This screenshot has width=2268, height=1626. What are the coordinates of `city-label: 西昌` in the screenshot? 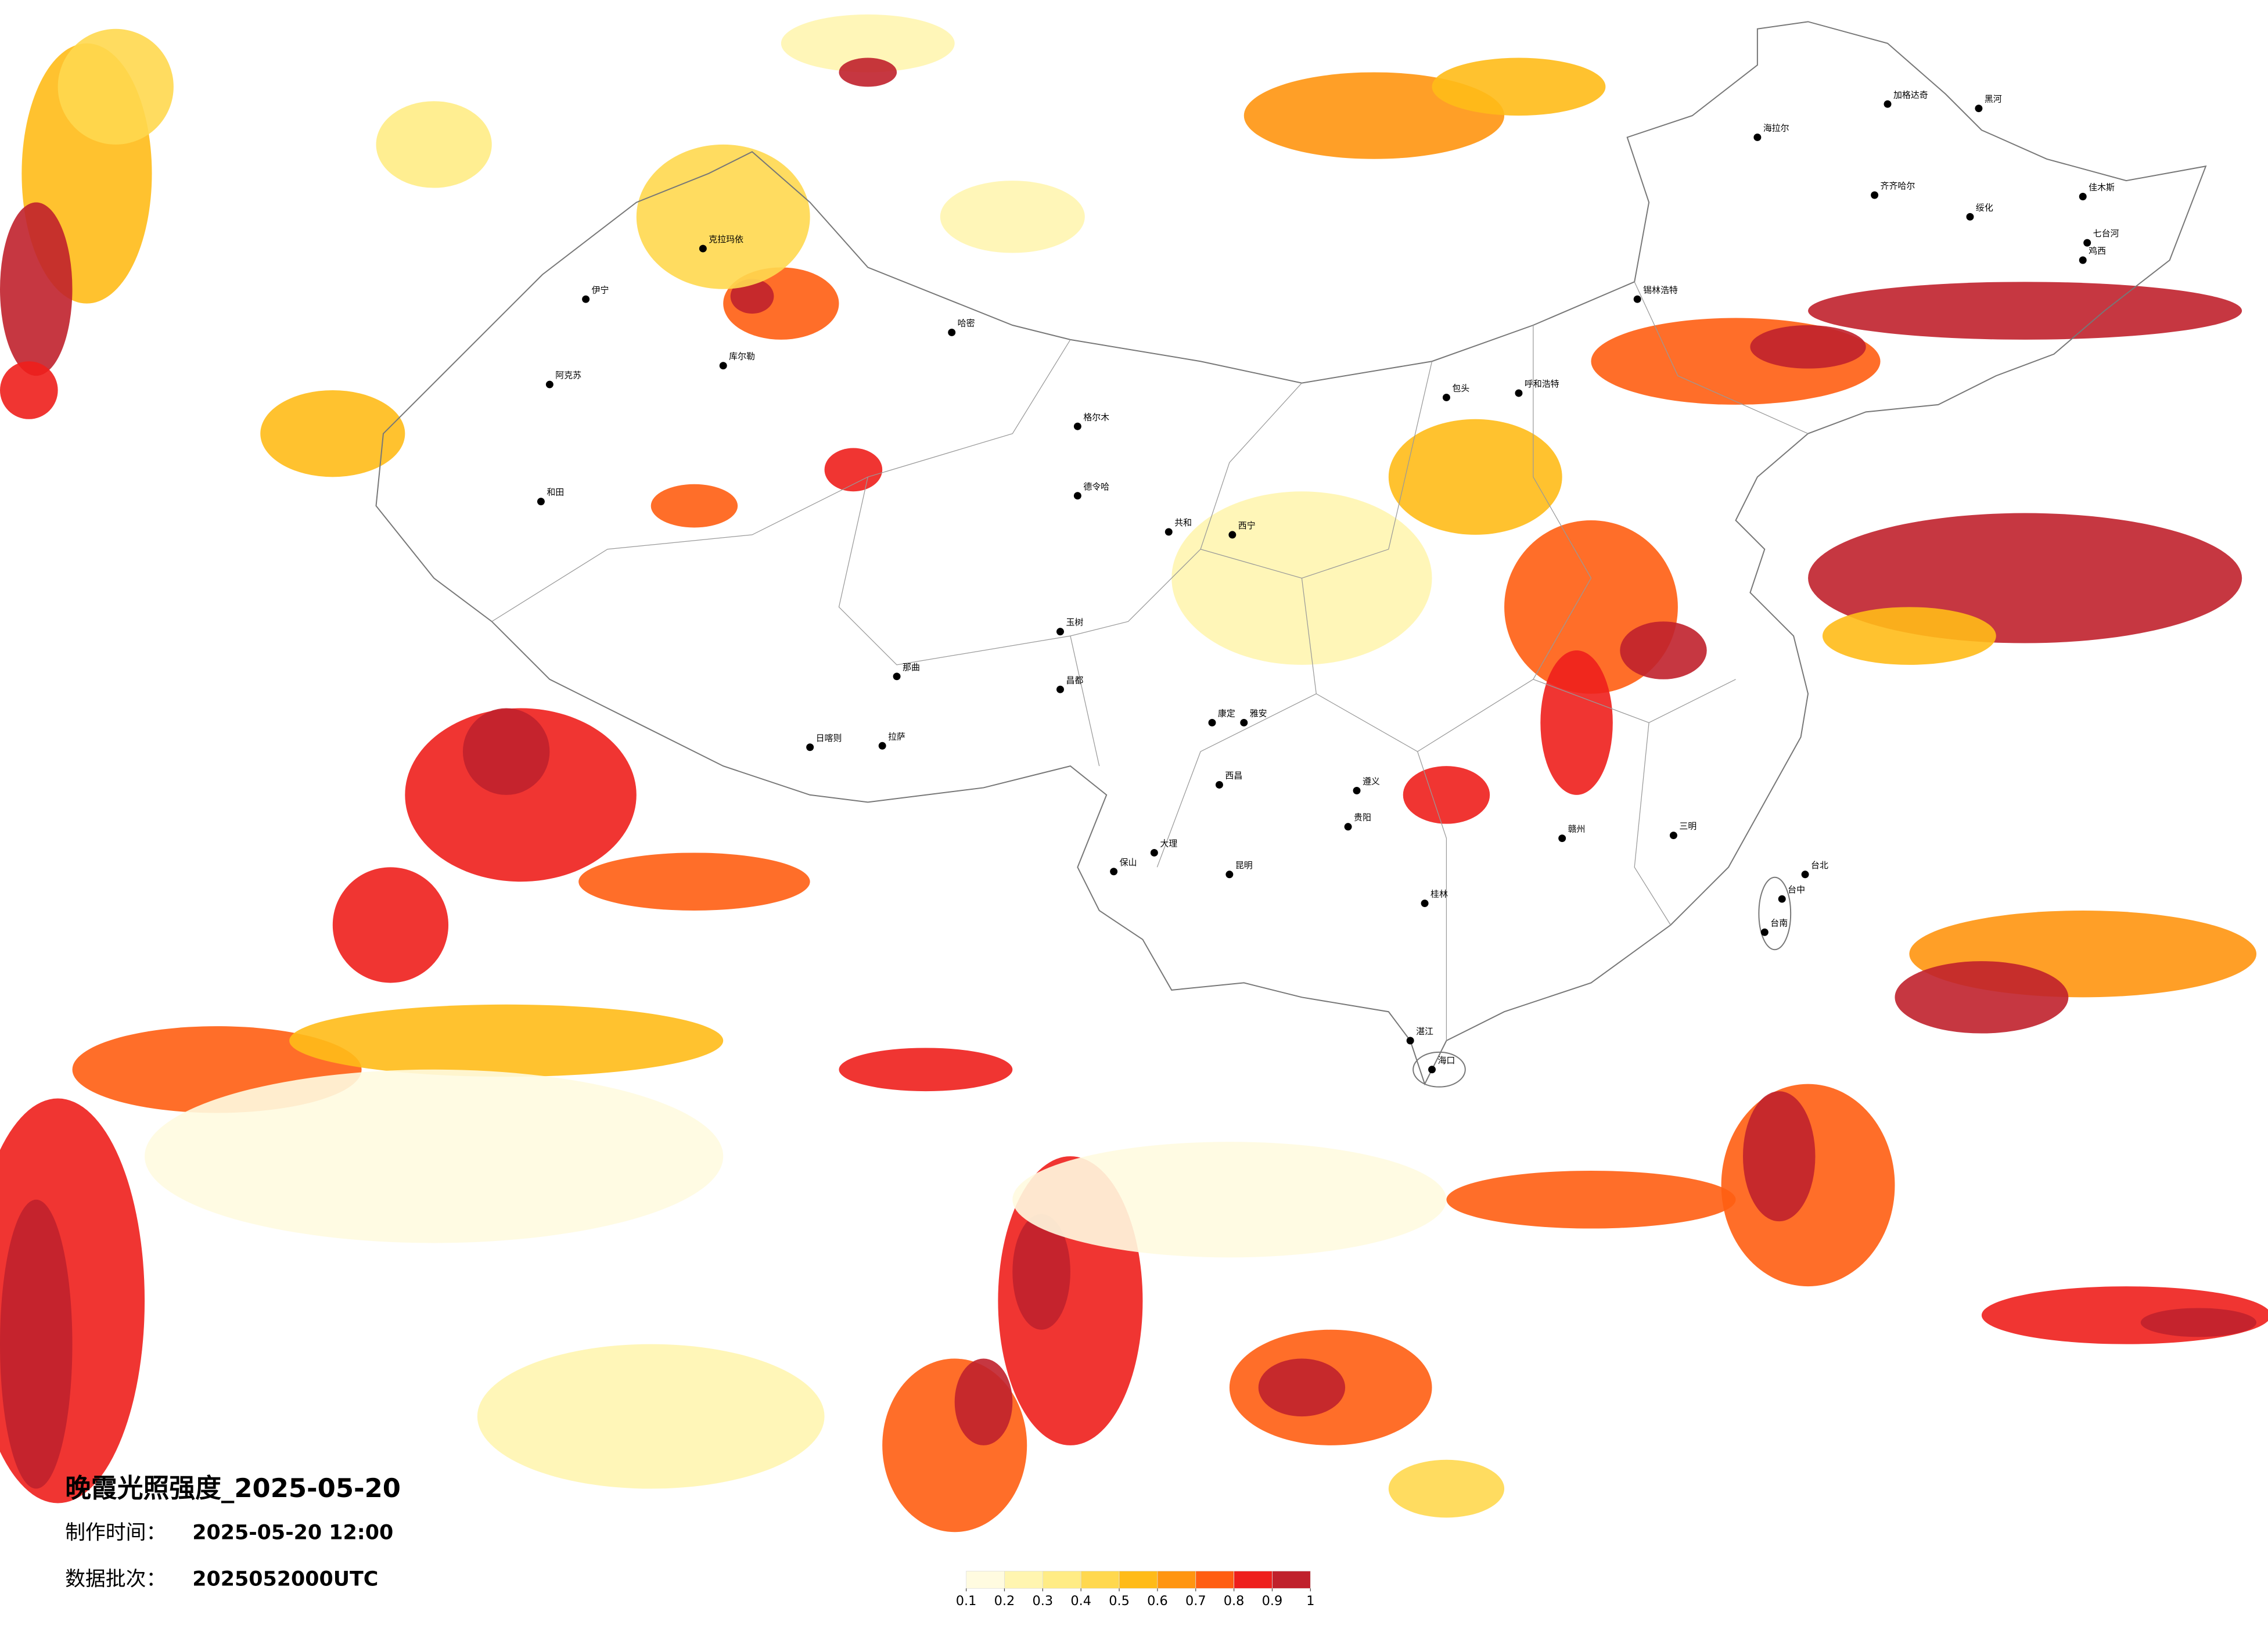 It's located at (1233, 776).